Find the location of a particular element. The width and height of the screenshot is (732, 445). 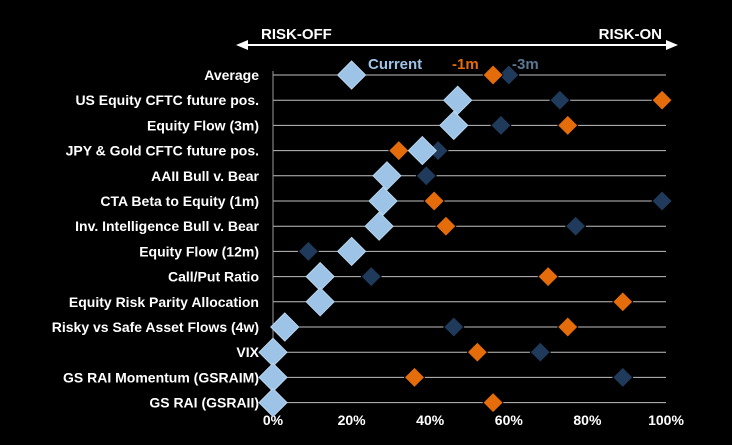

category-label: Call/Put Ratio is located at coordinates (213, 277).